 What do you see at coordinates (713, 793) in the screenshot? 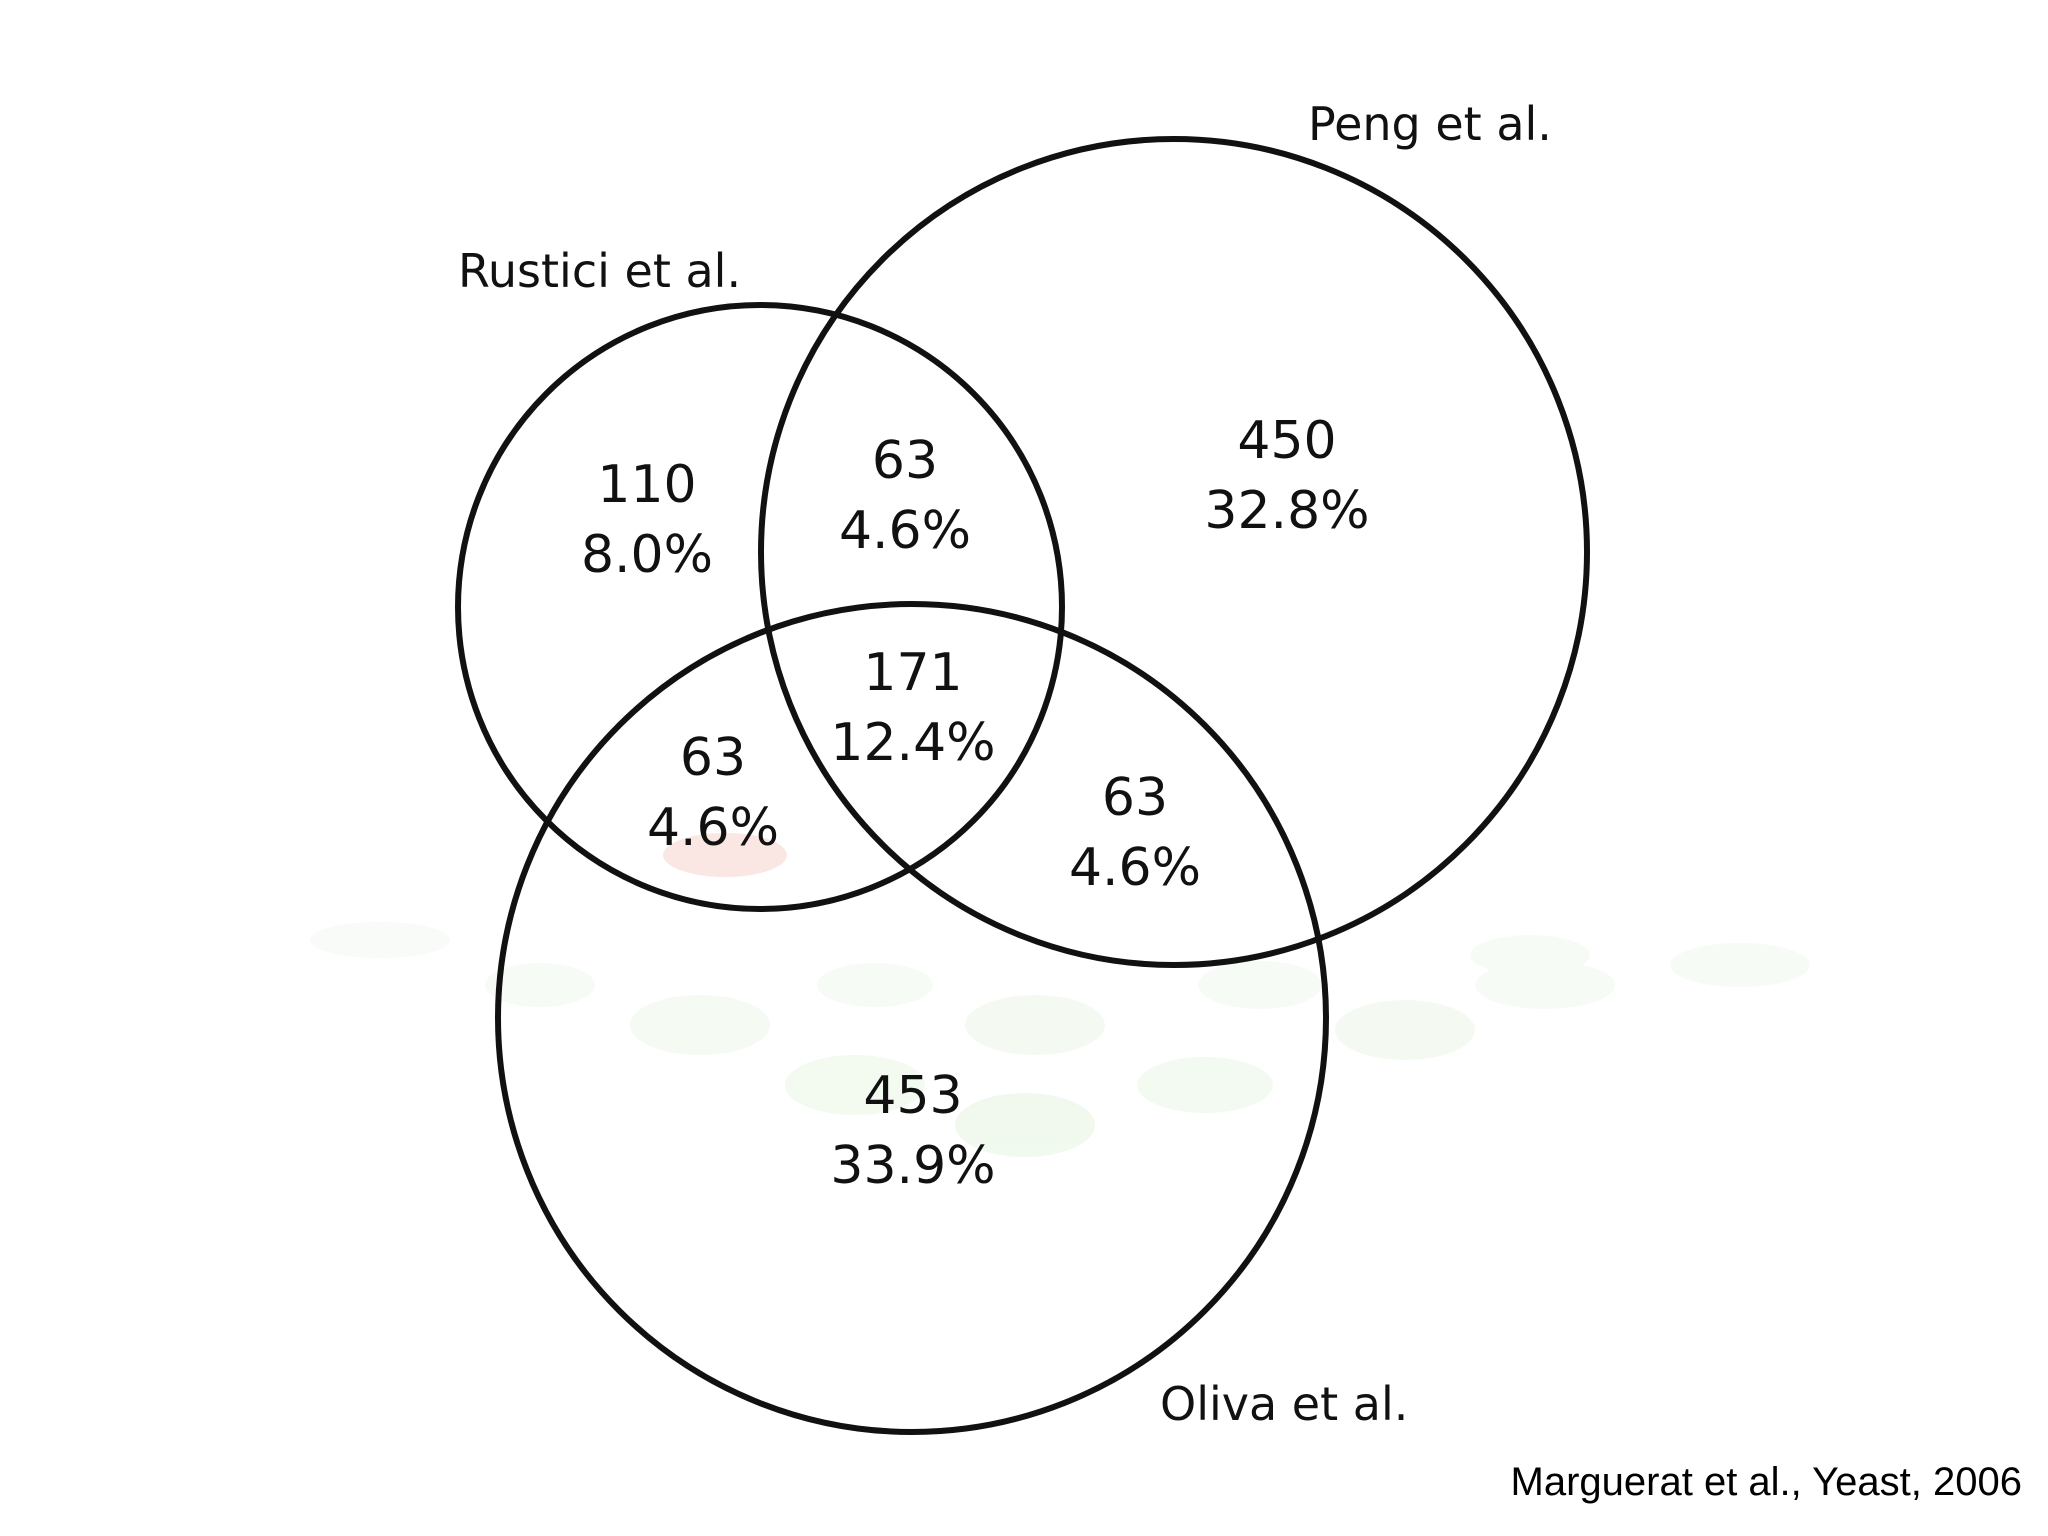
I see `region-rustici-oliva: 63 4.6%` at bounding box center [713, 793].